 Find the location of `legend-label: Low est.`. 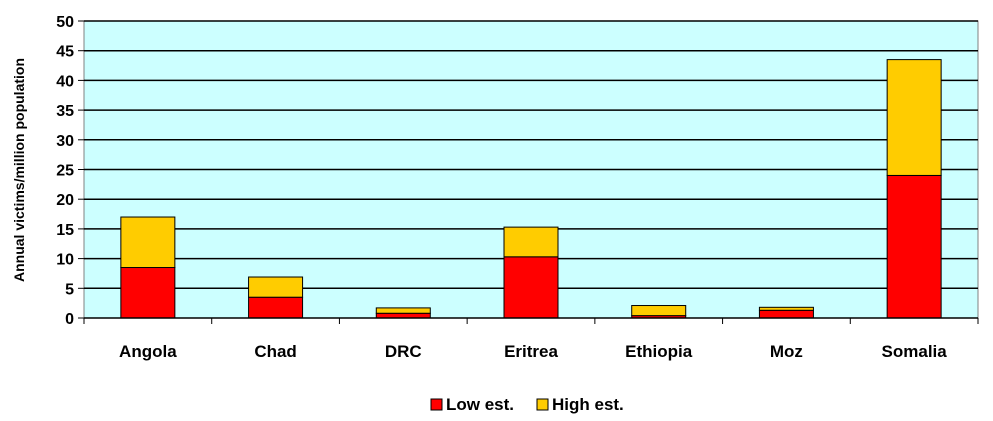

legend-label: Low est. is located at coordinates (480, 404).